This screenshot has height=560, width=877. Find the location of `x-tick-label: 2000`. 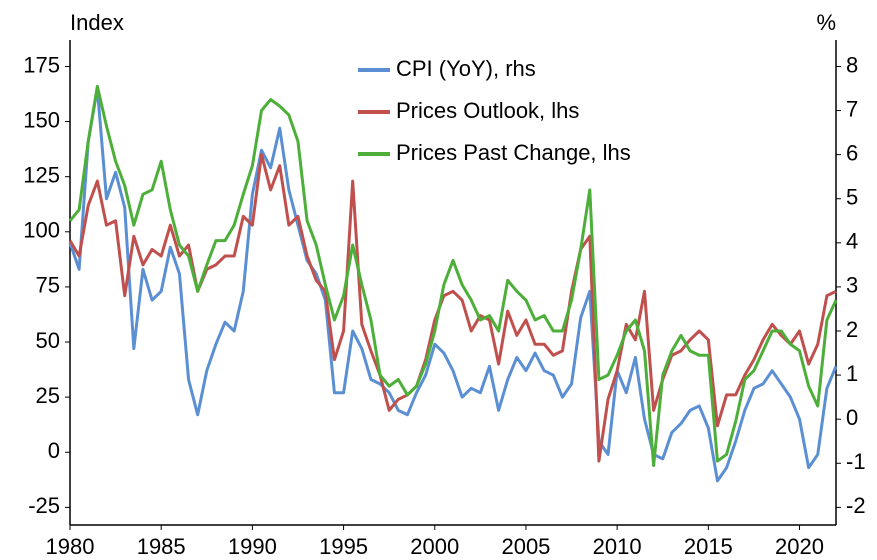

x-tick-label: 2000 is located at coordinates (434, 546).